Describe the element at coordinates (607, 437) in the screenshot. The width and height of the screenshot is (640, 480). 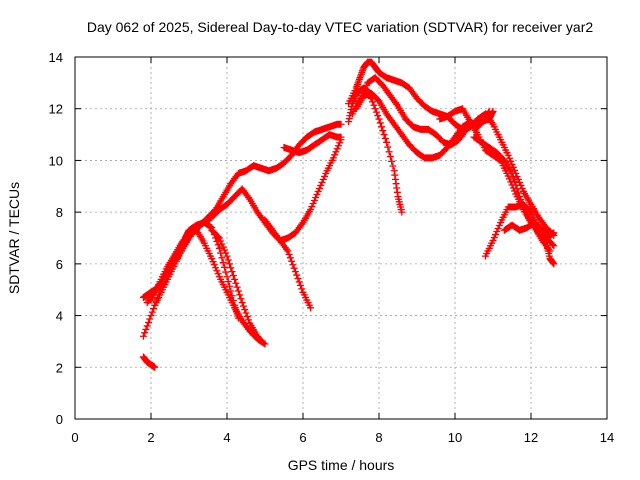
I see `x-tick-label: 14` at that location.